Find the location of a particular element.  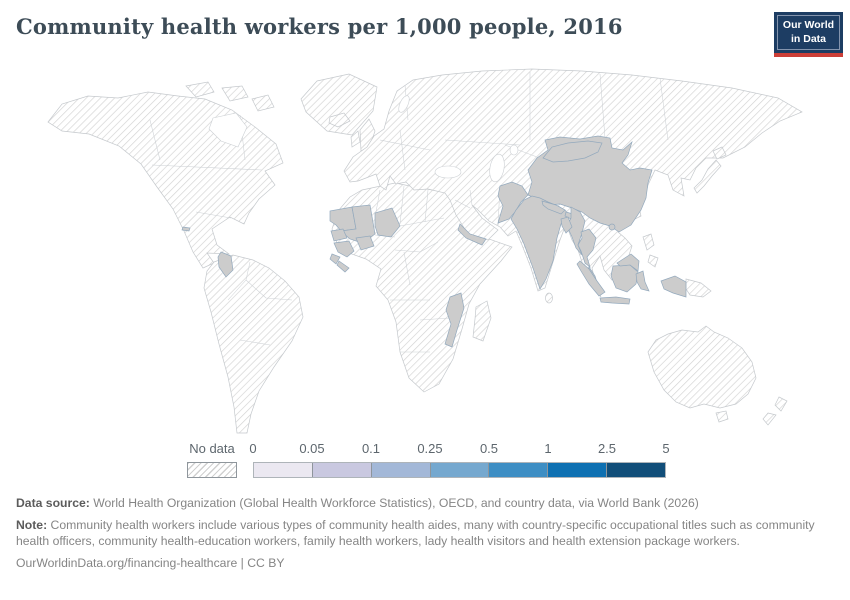

legend-tick-7: 5 is located at coordinates (666, 448).